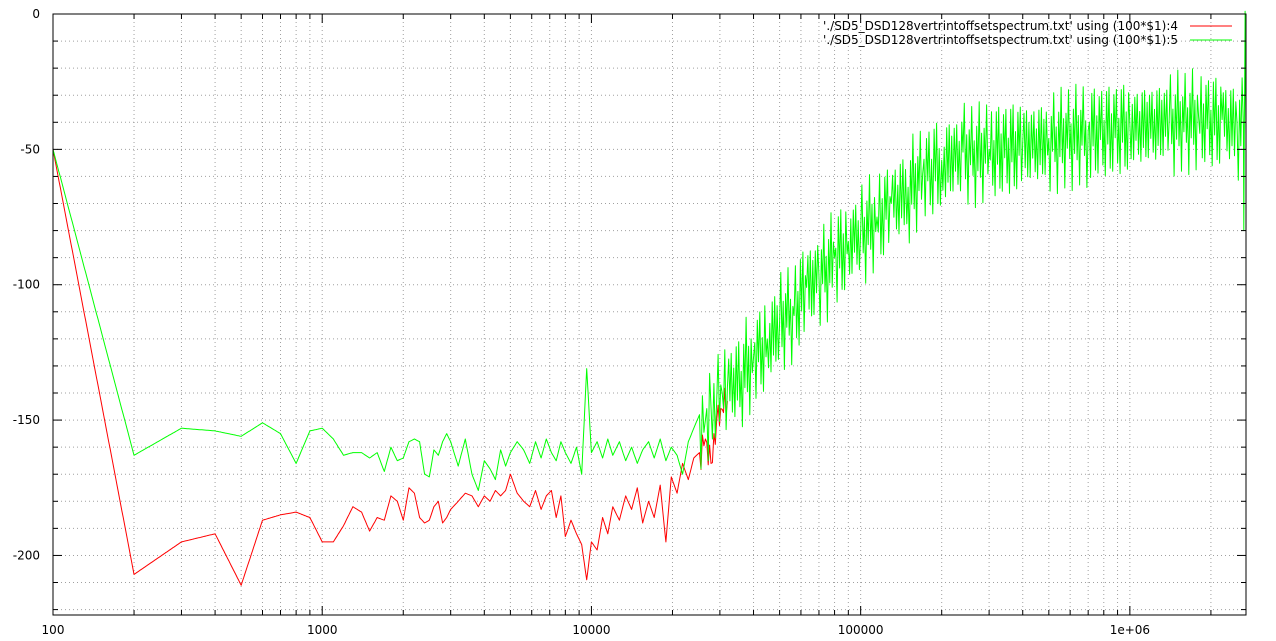 The image size is (1276, 641). What do you see at coordinates (861, 630) in the screenshot?
I see `x-tick-label: 100000` at bounding box center [861, 630].